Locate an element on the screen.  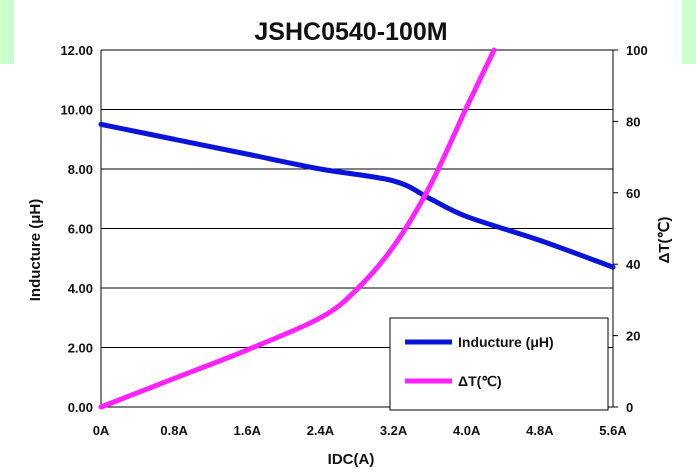
legend-label-inductance: Inducture (μH) is located at coordinates (506, 342).